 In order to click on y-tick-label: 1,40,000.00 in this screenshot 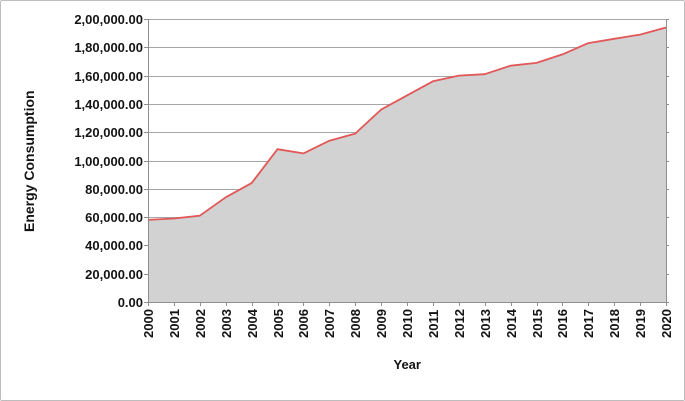, I will do `click(108, 104)`.